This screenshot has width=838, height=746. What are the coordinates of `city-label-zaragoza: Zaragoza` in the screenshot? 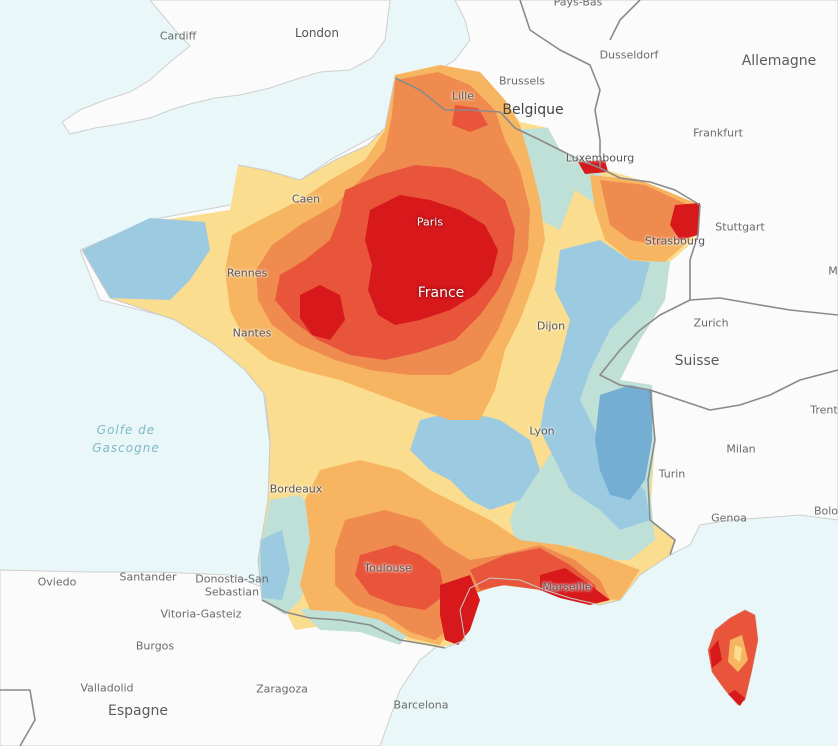 It's located at (282, 689).